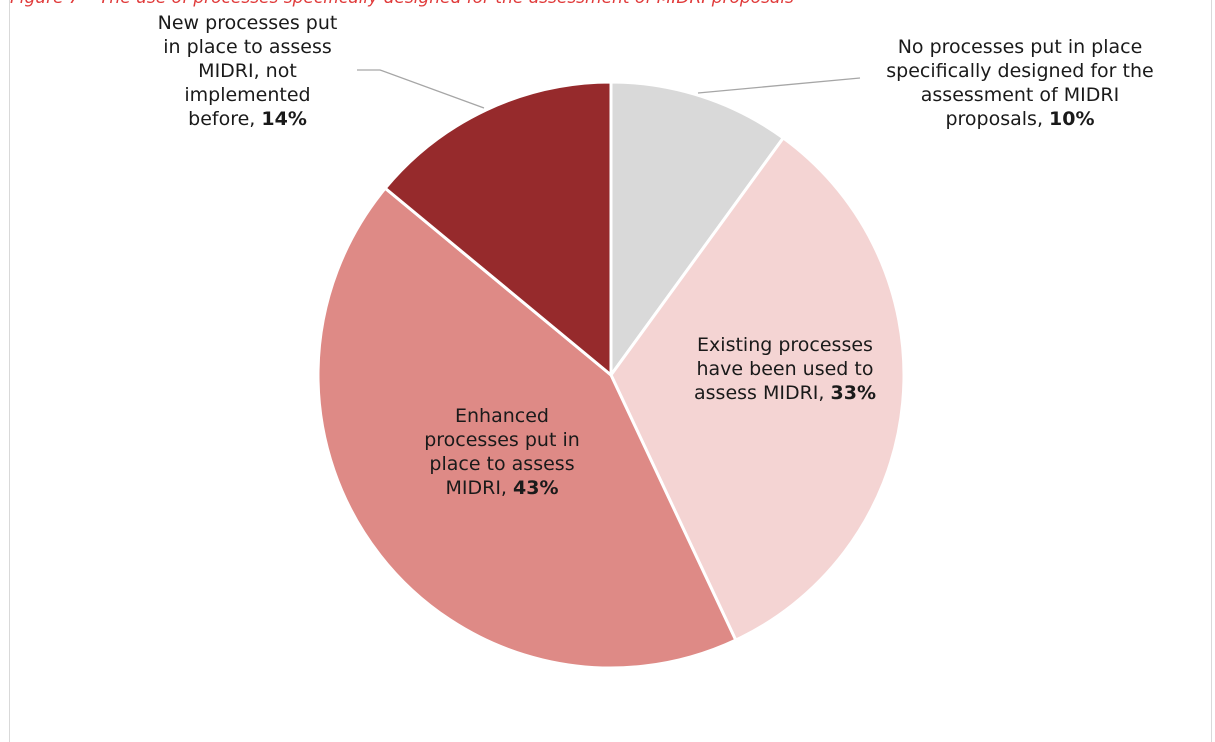  Describe the element at coordinates (247, 23) in the screenshot. I see `label-line: New processes put` at that location.